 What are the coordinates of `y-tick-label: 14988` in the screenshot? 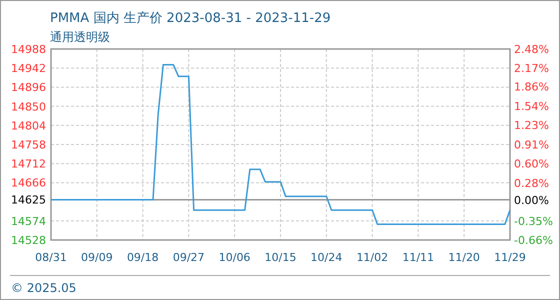 It's located at (28, 49).